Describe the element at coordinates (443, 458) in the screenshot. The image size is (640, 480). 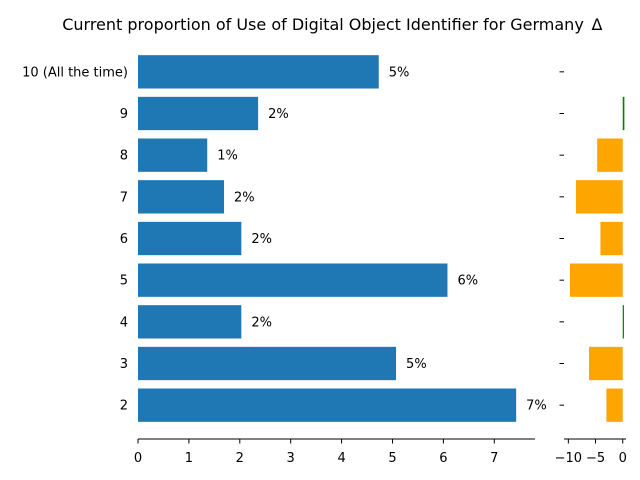
I see `main-x-tick-label: 6` at that location.